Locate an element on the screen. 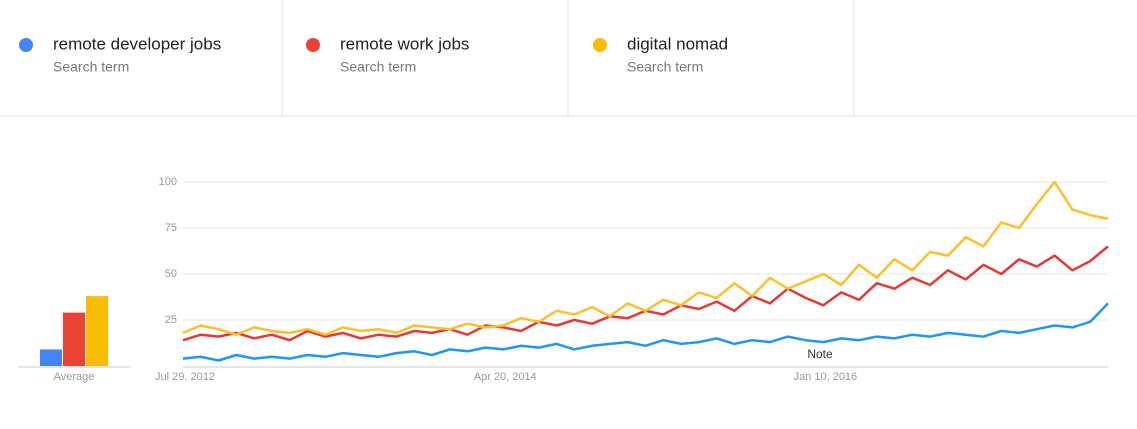 This screenshot has width=1137, height=429. y-tick-label: 100 is located at coordinates (168, 182).